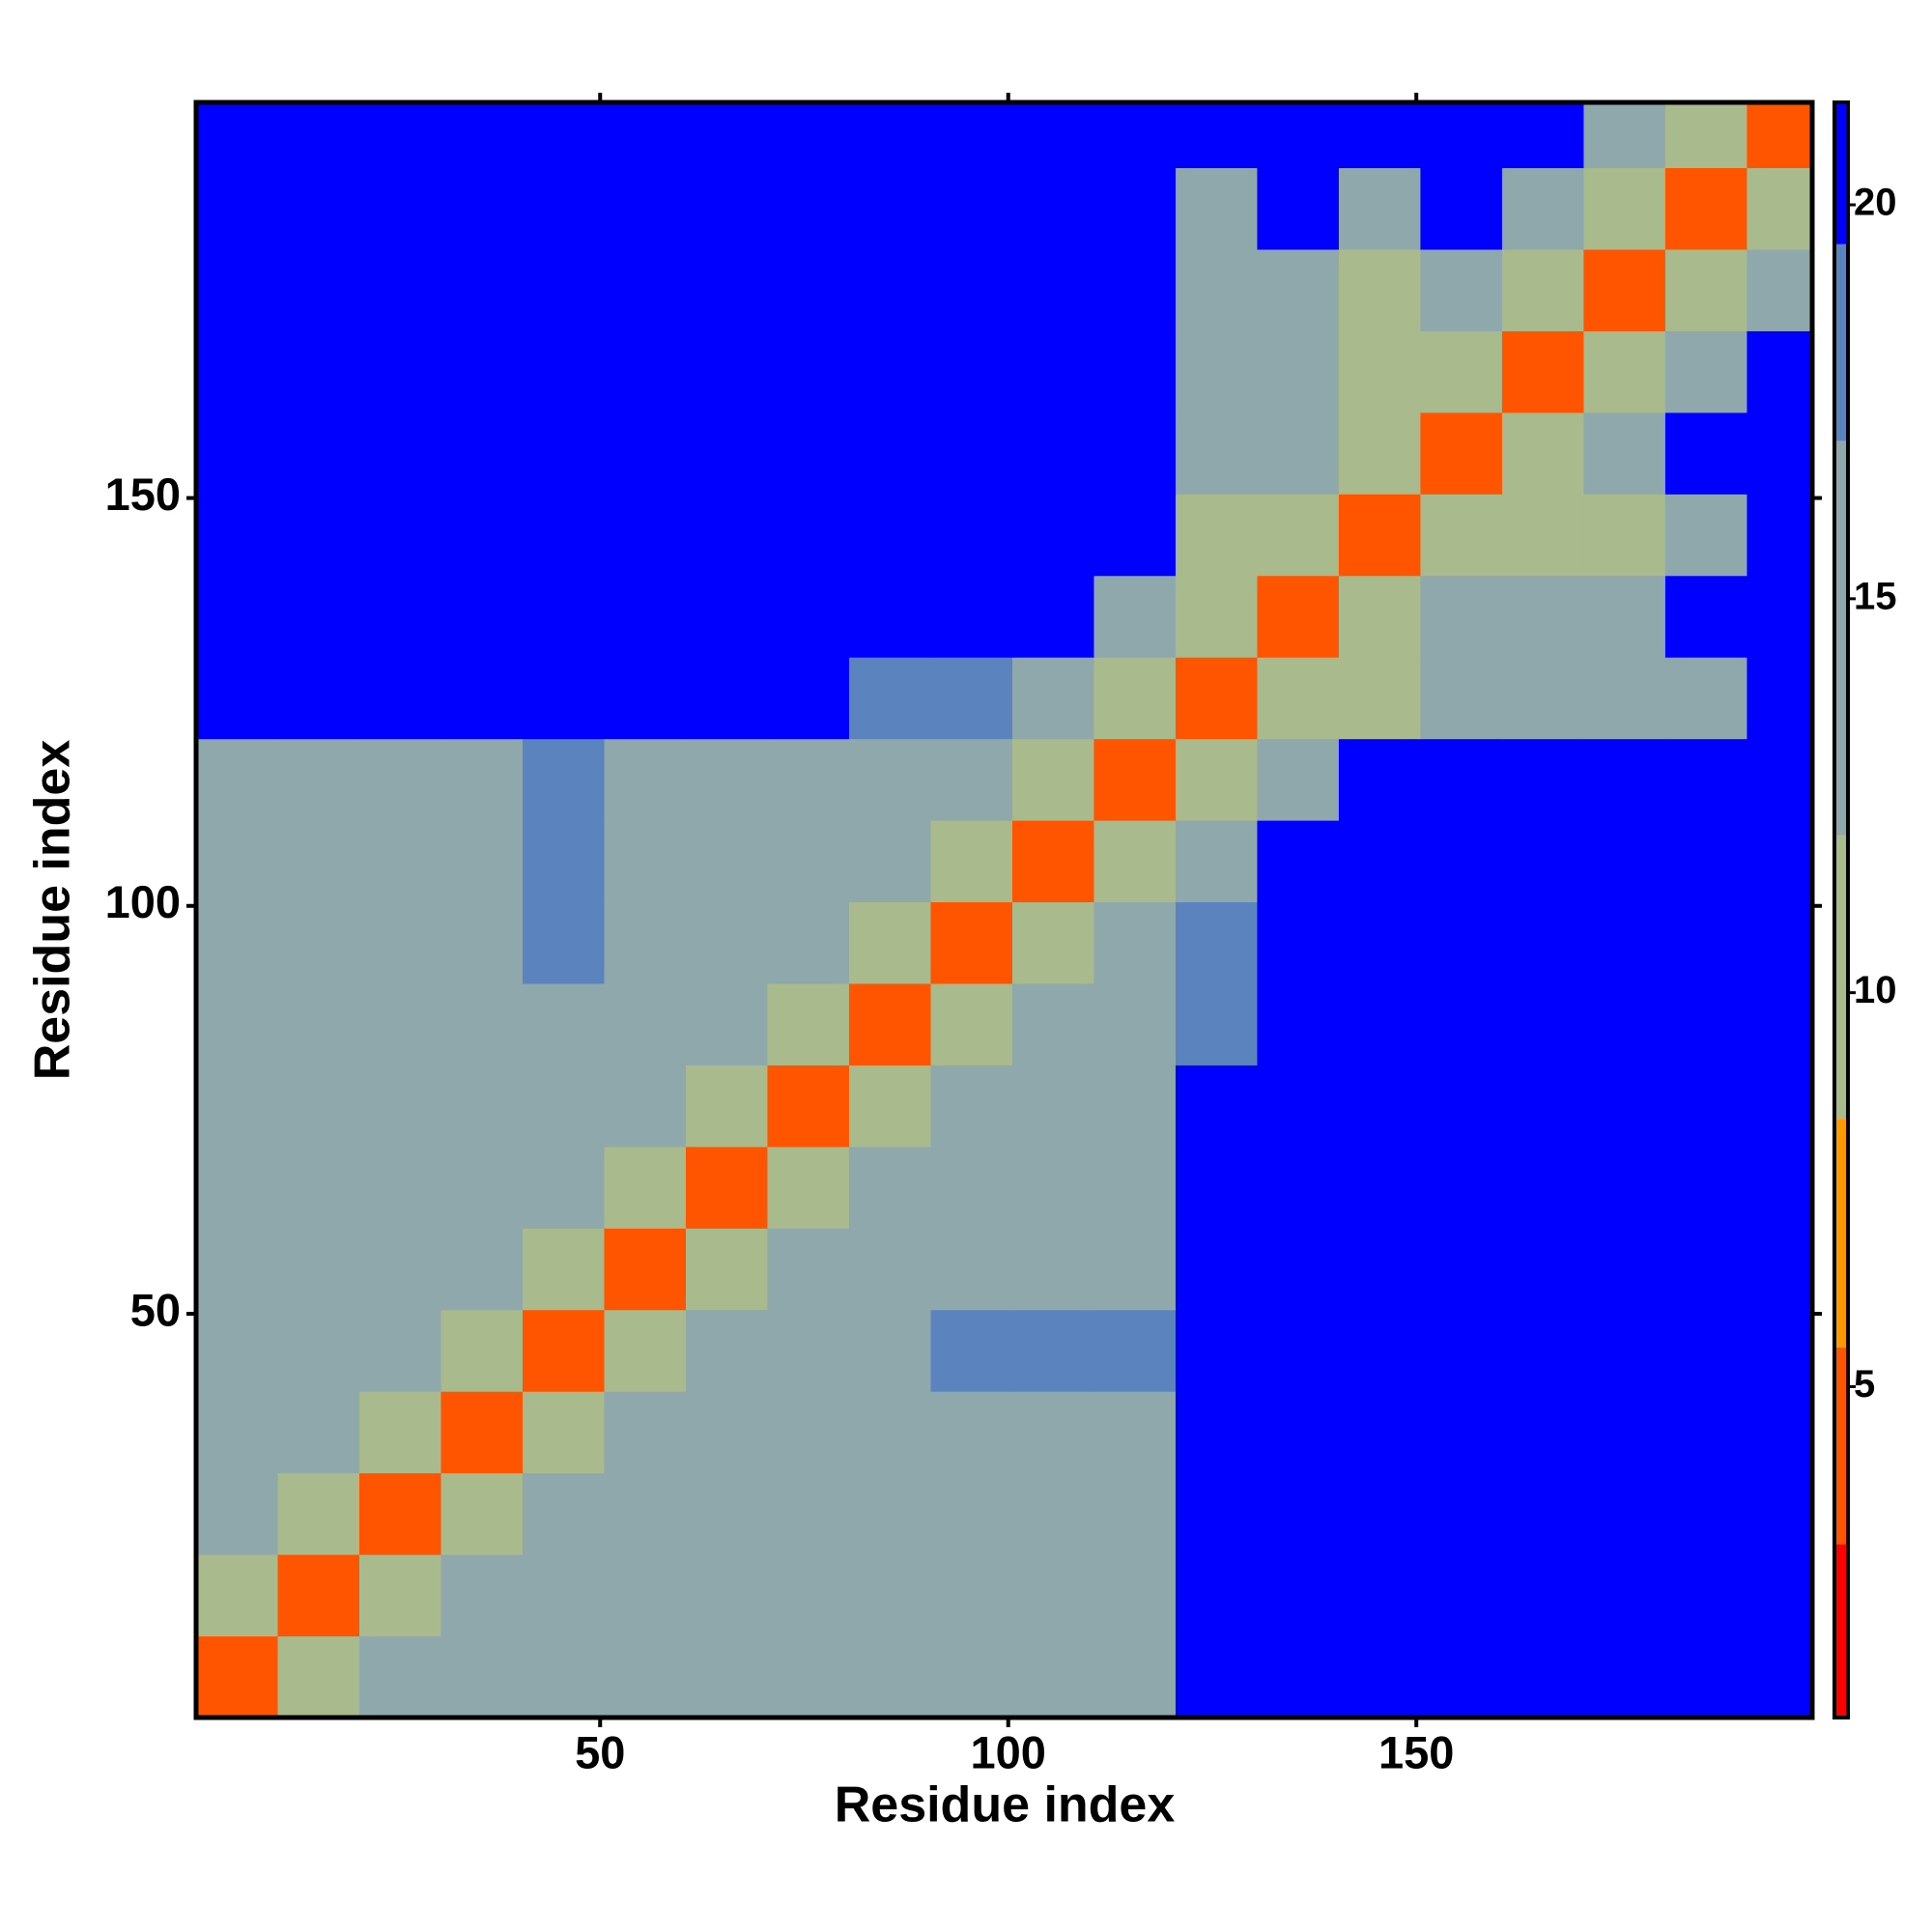  What do you see at coordinates (1416, 1751) in the screenshot?
I see `x-tick-label: 150` at bounding box center [1416, 1751].